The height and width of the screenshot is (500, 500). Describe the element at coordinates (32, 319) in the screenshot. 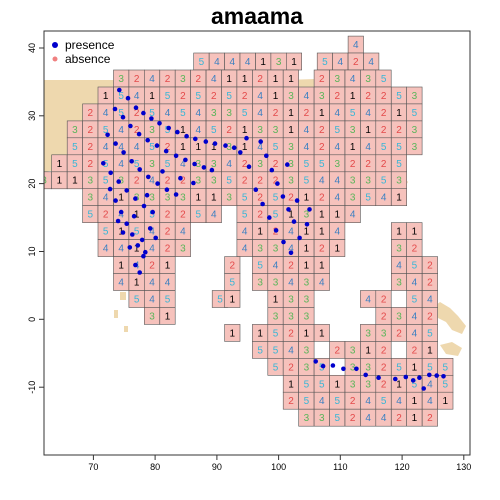

I see `y-tick-label: 0` at that location.